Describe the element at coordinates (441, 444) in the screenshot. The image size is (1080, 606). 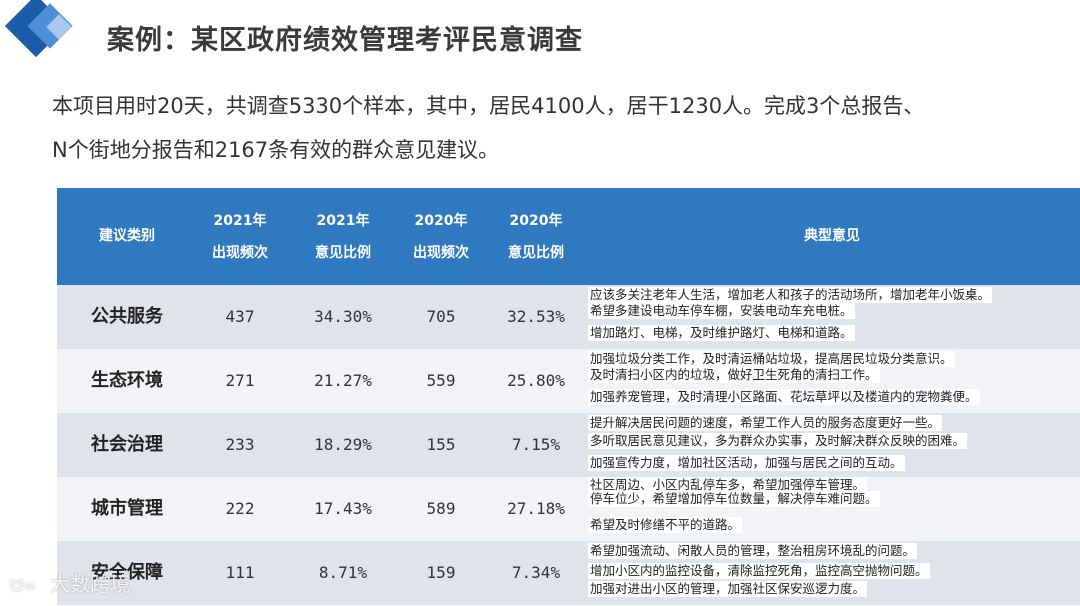
I see `row-freq-2020: 155` at that location.